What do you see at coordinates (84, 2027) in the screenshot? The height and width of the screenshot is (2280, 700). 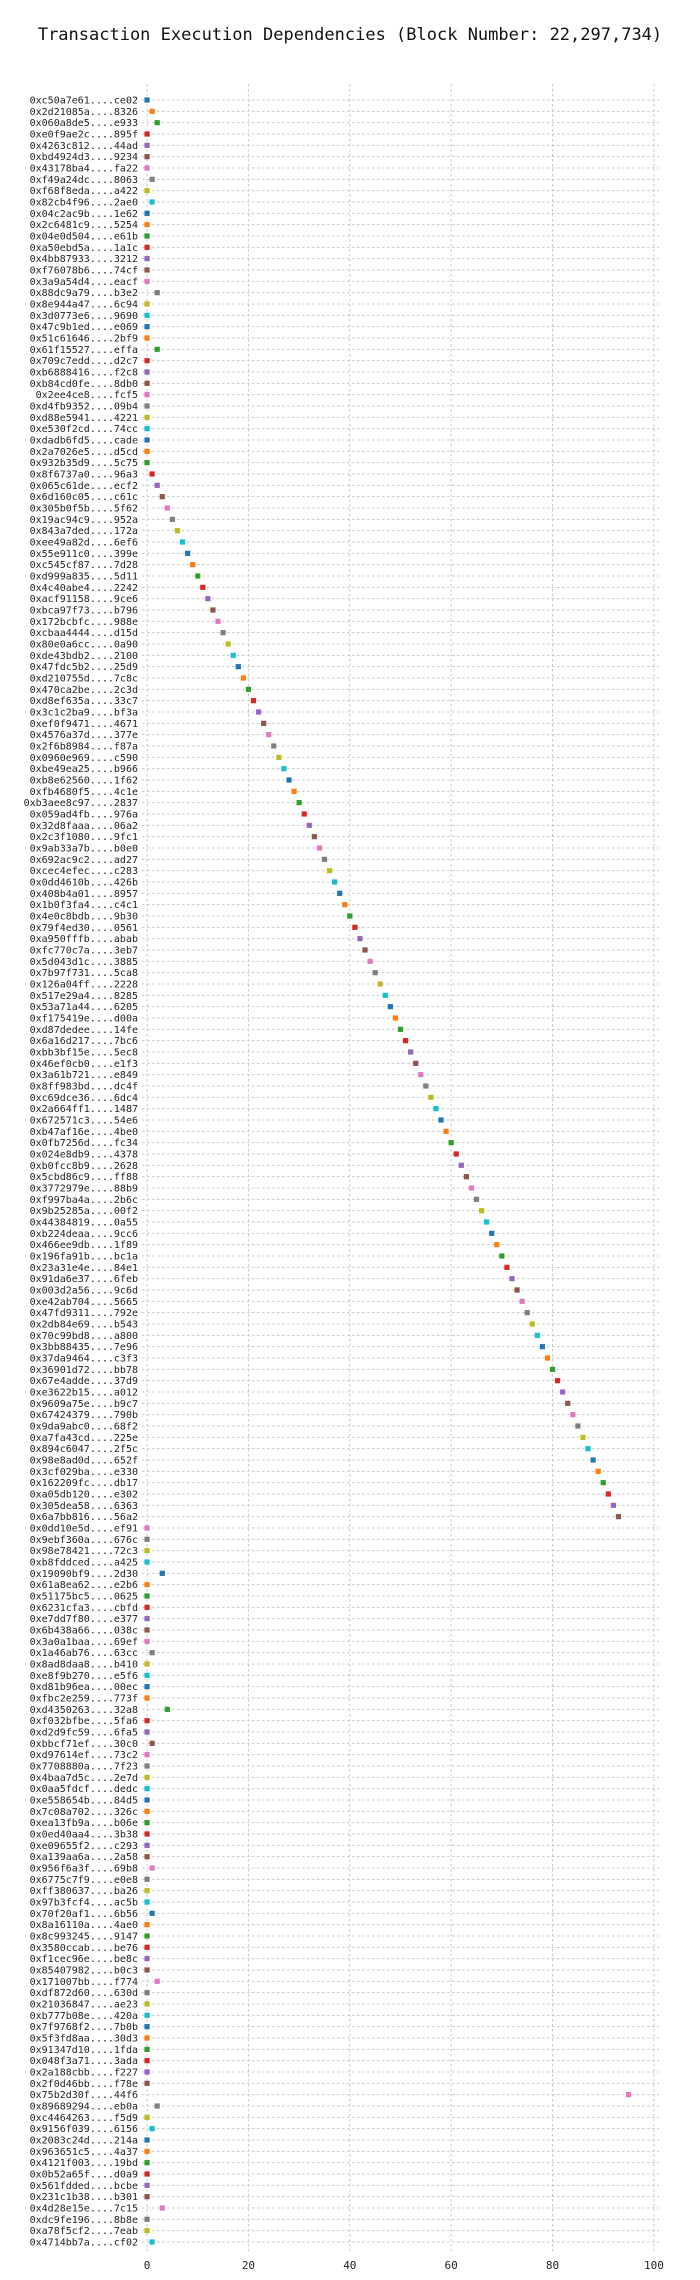 I see `tx-label: 0x7f9768f2....7b0b` at bounding box center [84, 2027].